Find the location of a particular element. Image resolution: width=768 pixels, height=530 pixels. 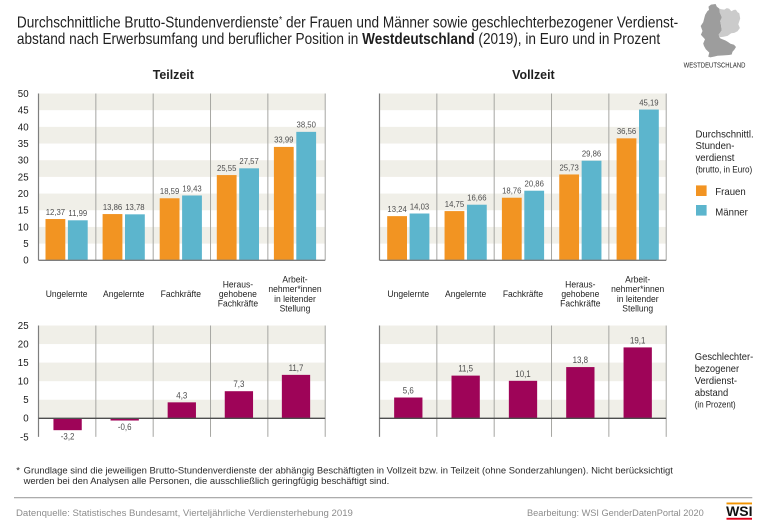

svg-text: -5 is located at coordinates (24, 437).